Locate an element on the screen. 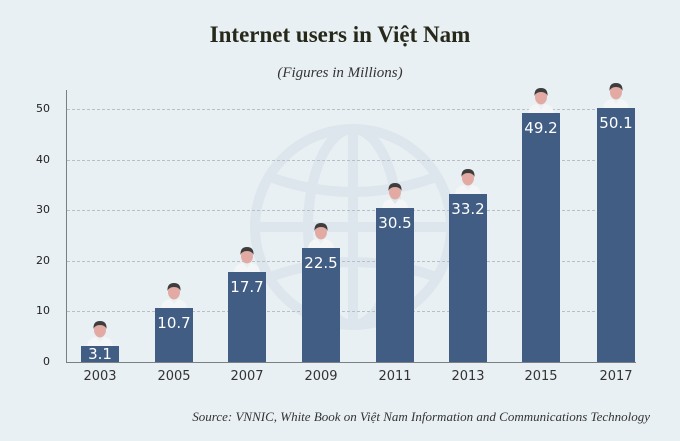  x-tick-label: 2013 is located at coordinates (468, 376).